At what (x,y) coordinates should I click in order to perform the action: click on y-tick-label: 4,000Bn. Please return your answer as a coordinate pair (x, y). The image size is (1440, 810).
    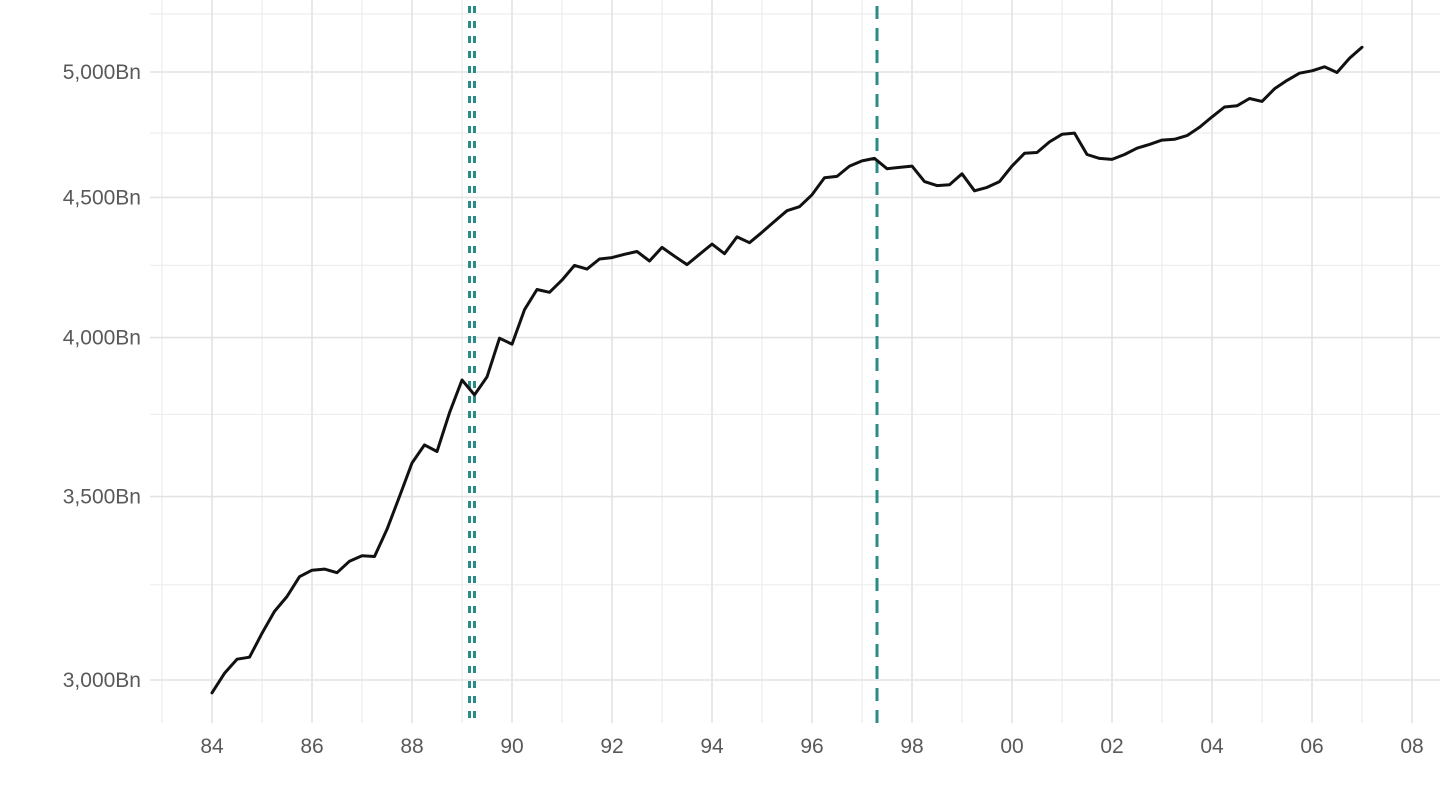
    Looking at the image, I should click on (102, 338).